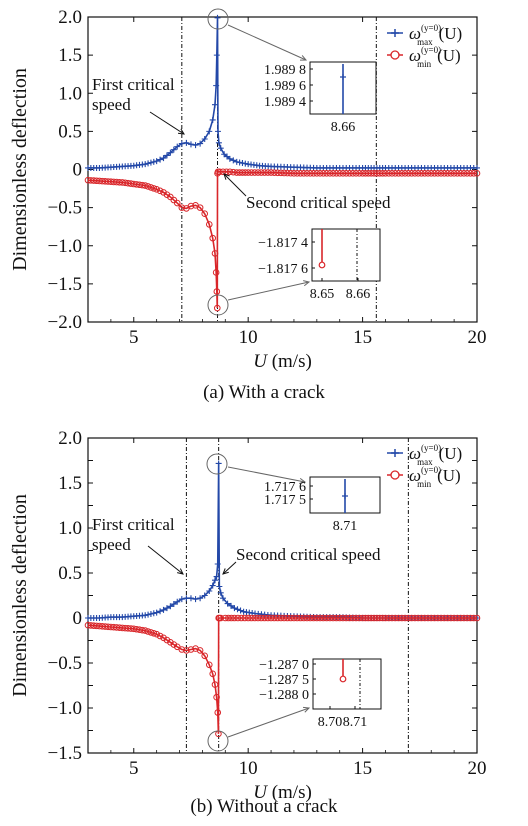 The height and width of the screenshot is (826, 528). I want to click on legend-label: ω(y=0) min (U), so click(435, 477).